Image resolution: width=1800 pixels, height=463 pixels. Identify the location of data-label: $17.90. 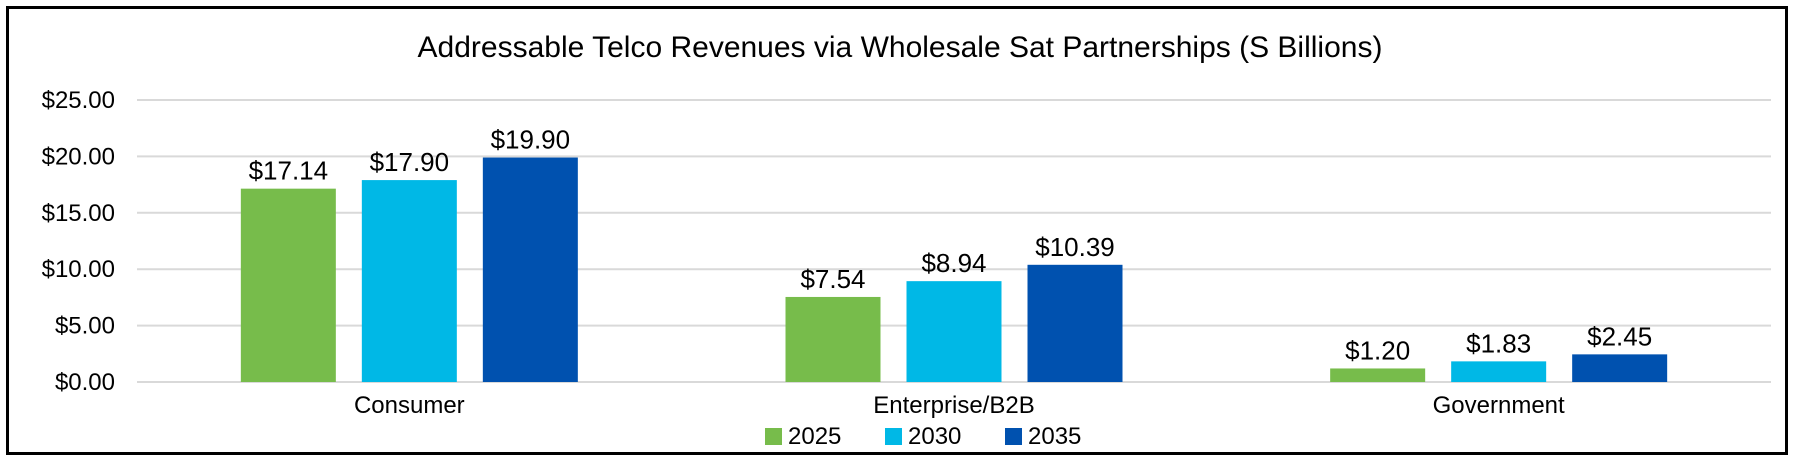
(410, 162).